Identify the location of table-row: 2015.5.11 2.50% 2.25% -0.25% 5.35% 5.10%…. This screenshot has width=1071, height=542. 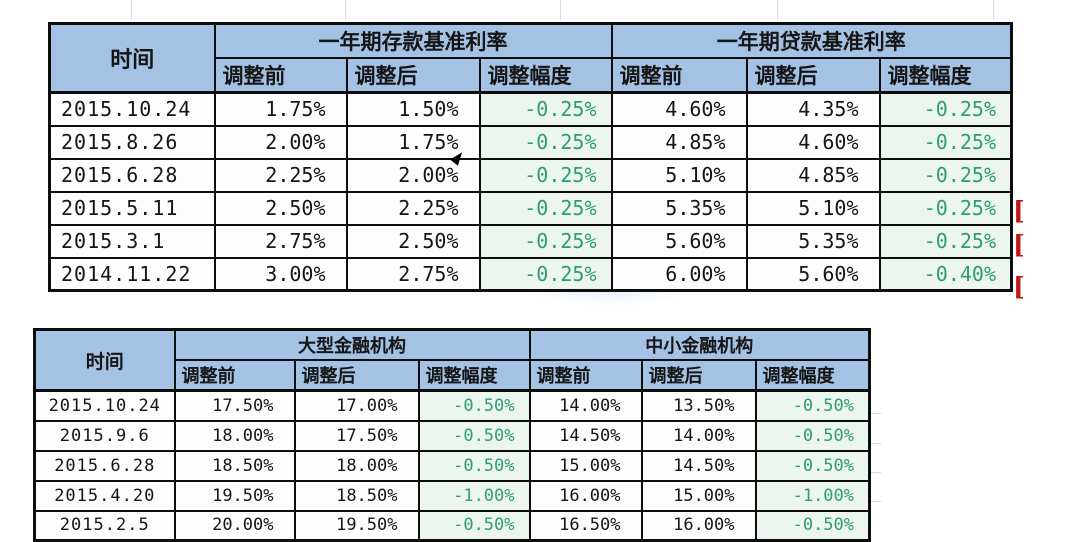
(530, 208).